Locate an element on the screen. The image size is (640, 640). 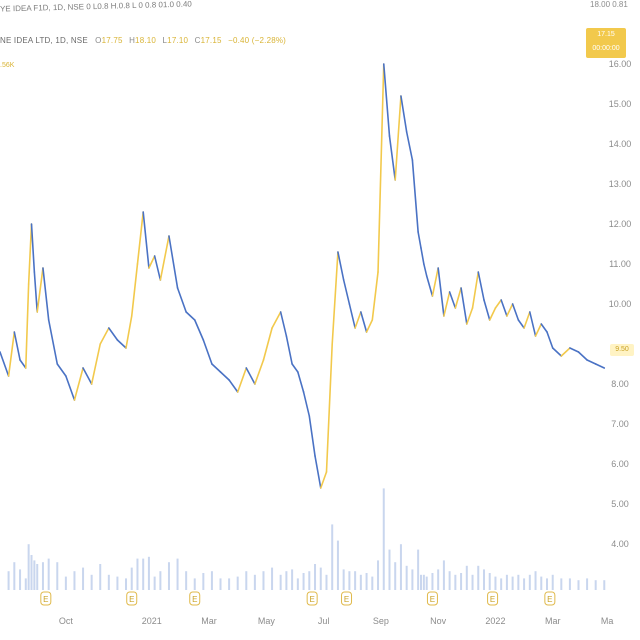
x-tick-label: Sep is located at coordinates (381, 621).